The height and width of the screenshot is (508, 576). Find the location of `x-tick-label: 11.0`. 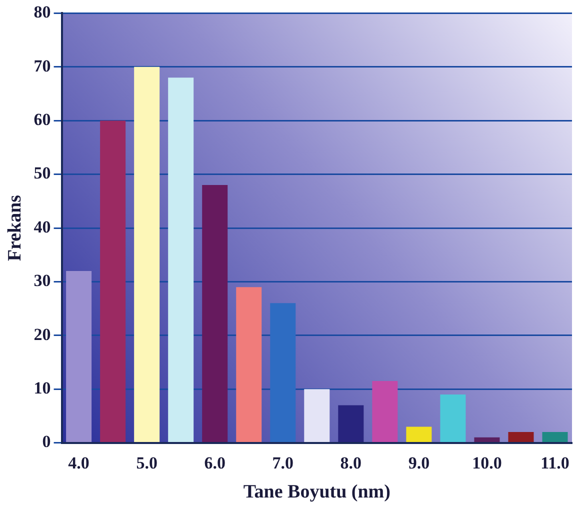

x-tick-label: 11.0 is located at coordinates (555, 462).